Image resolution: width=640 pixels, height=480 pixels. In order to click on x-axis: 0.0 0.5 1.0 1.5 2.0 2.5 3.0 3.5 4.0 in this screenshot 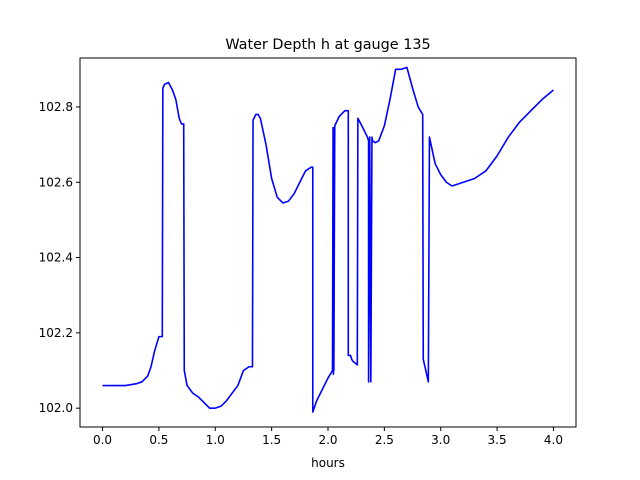, I will do `click(328, 437)`.